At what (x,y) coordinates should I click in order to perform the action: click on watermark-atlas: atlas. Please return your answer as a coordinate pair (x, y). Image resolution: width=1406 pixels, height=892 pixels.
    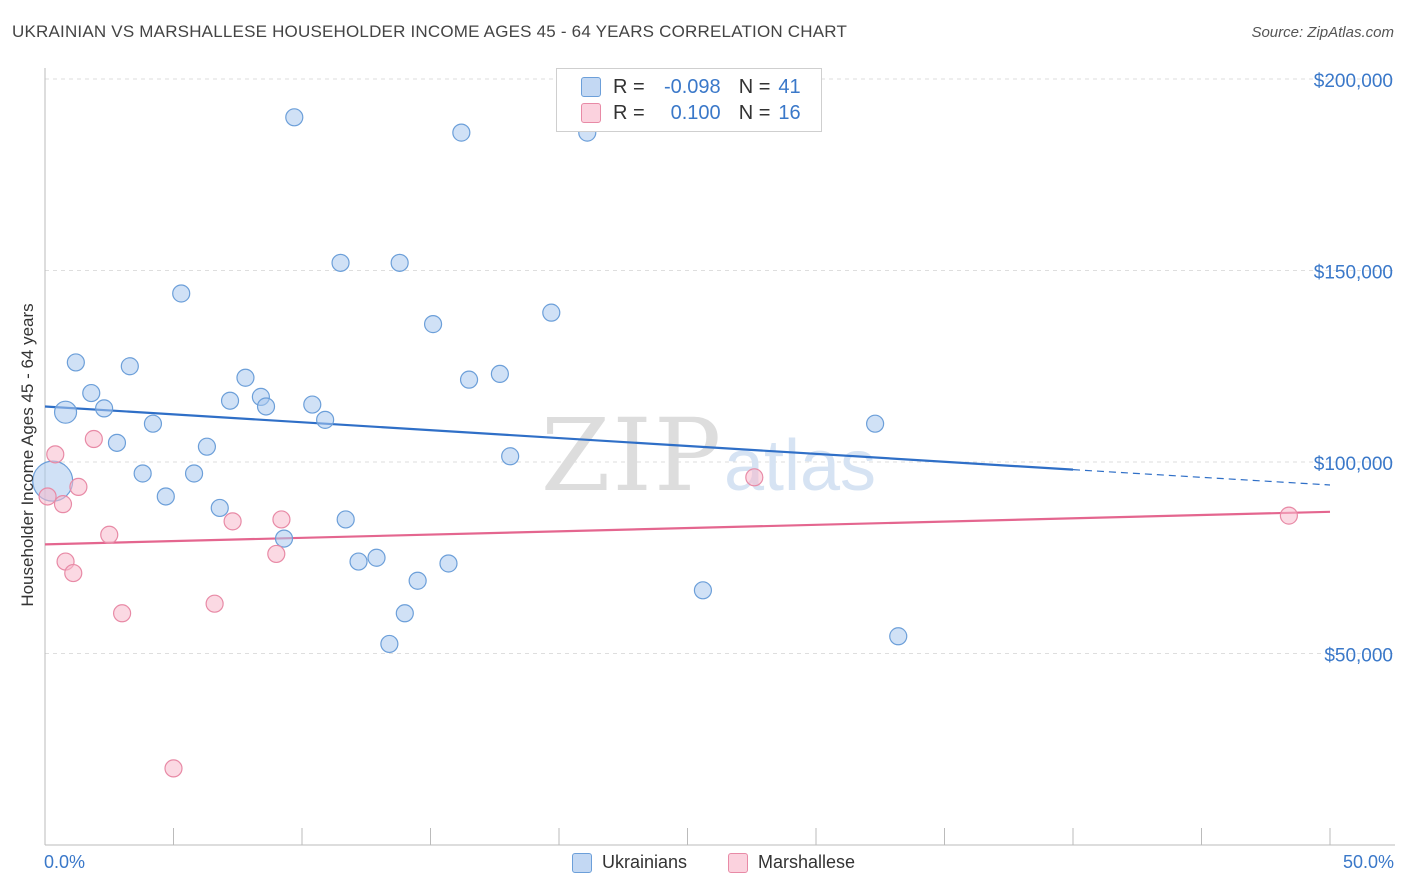
    Looking at the image, I should click on (800, 466).